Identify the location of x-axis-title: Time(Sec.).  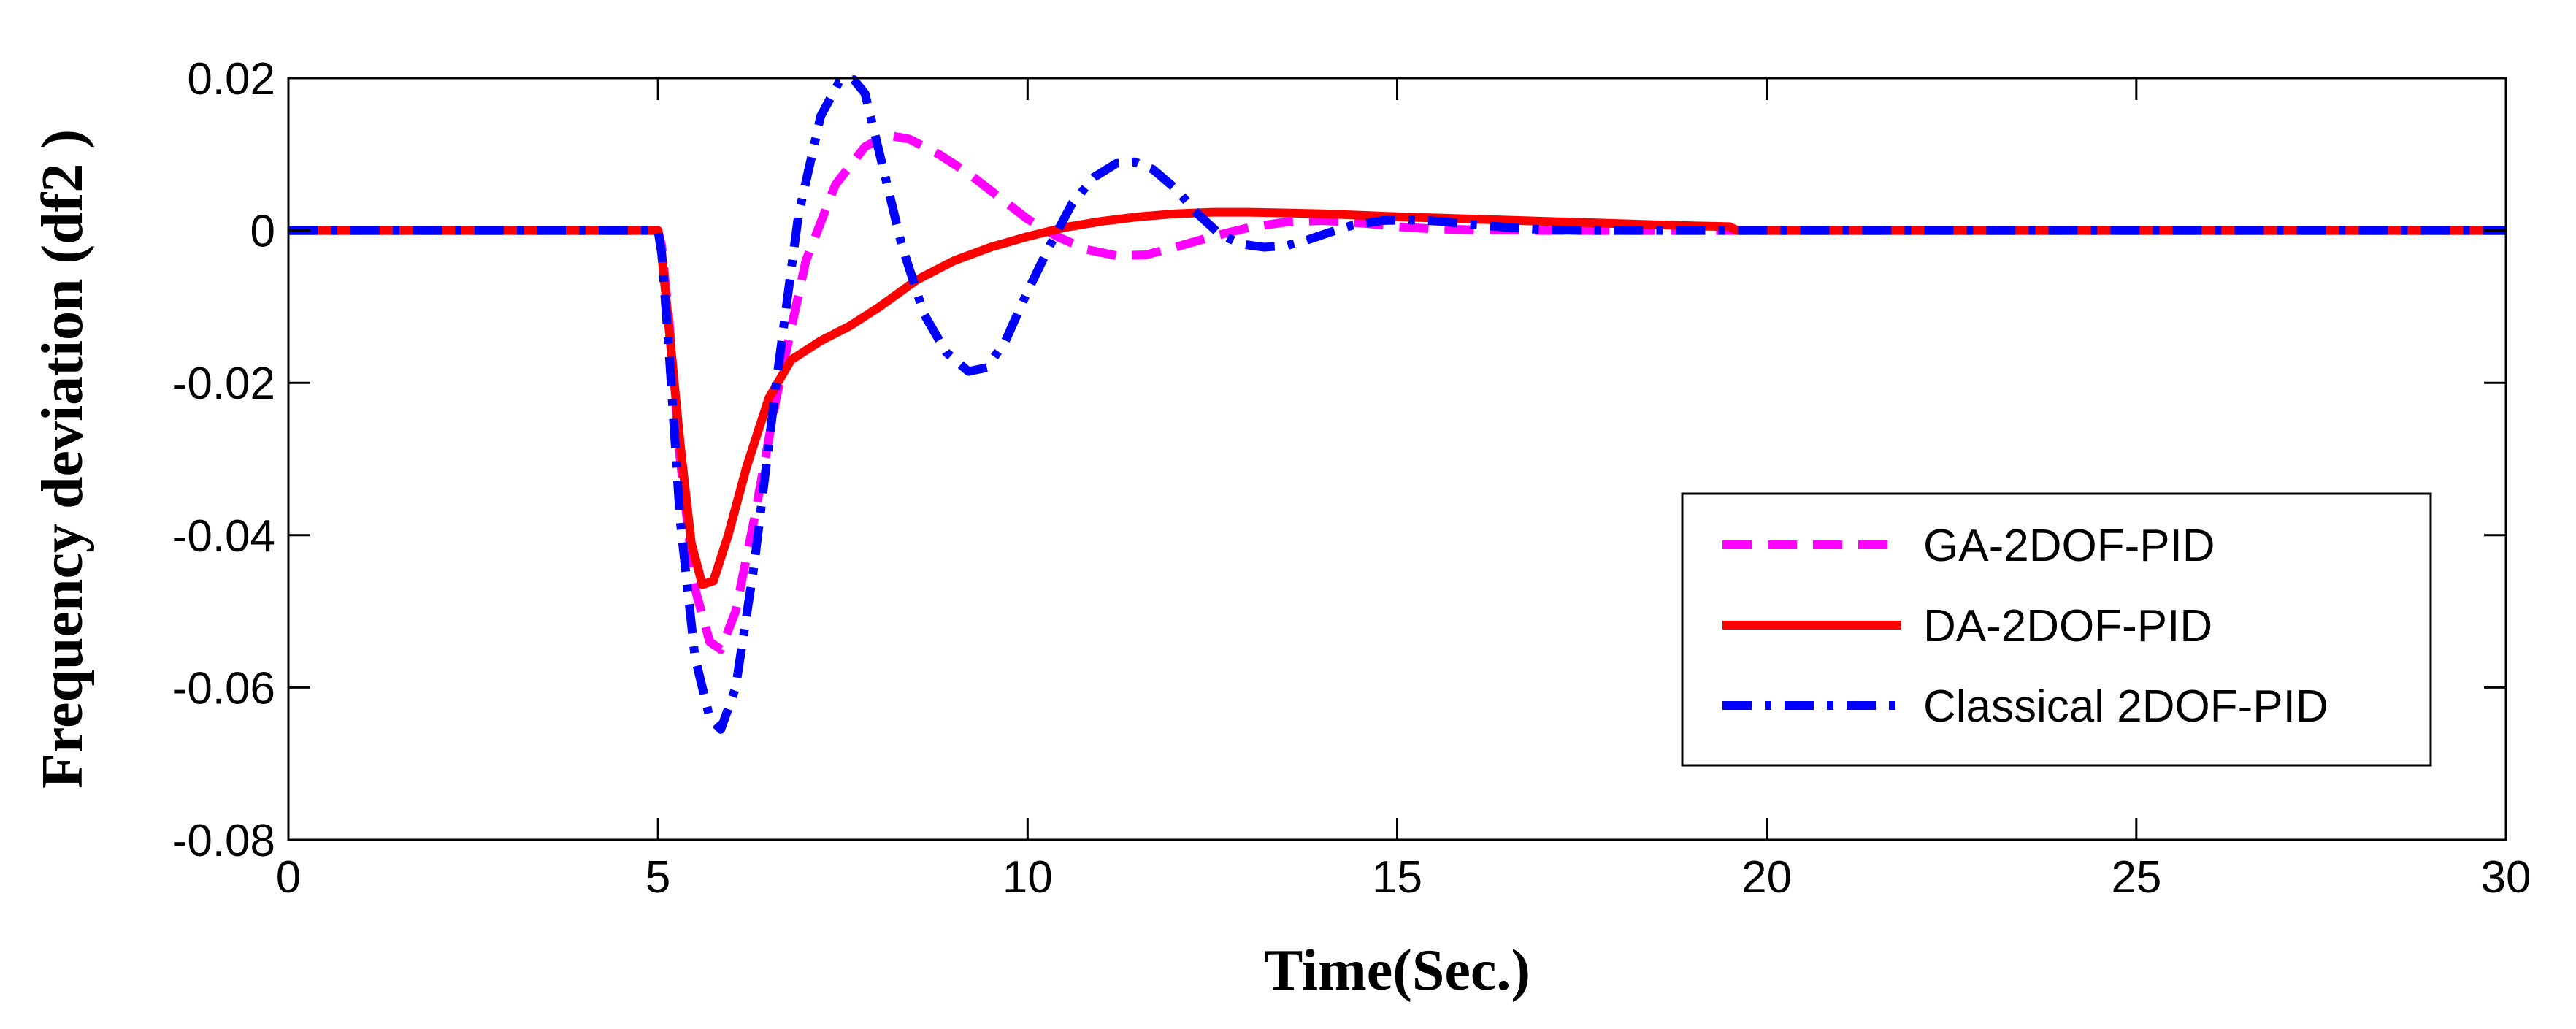
(1397, 970).